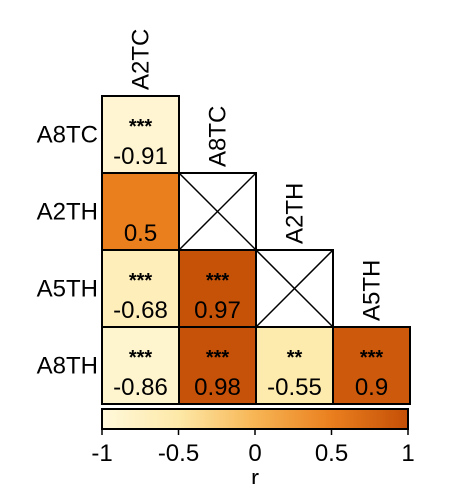  What do you see at coordinates (294, 387) in the screenshot?
I see `correlation-value-label: -0.55` at bounding box center [294, 387].